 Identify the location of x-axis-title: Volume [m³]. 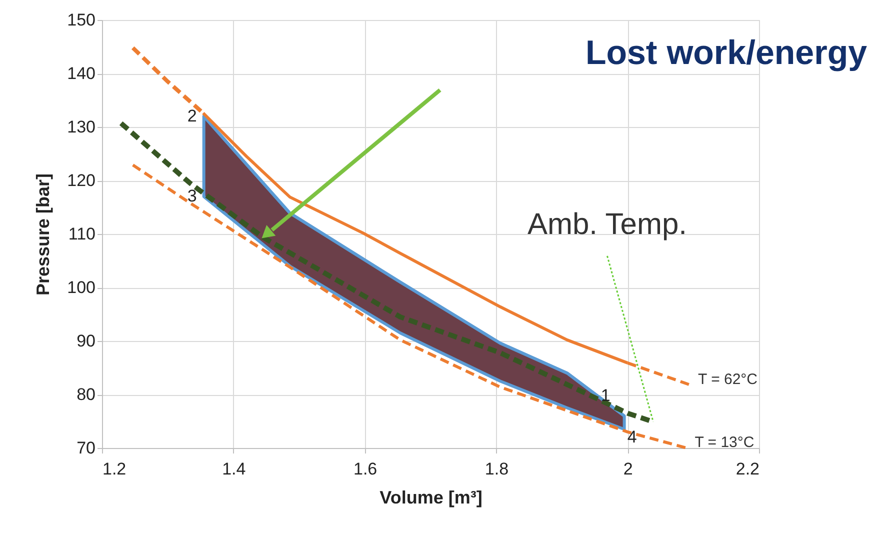
(431, 498).